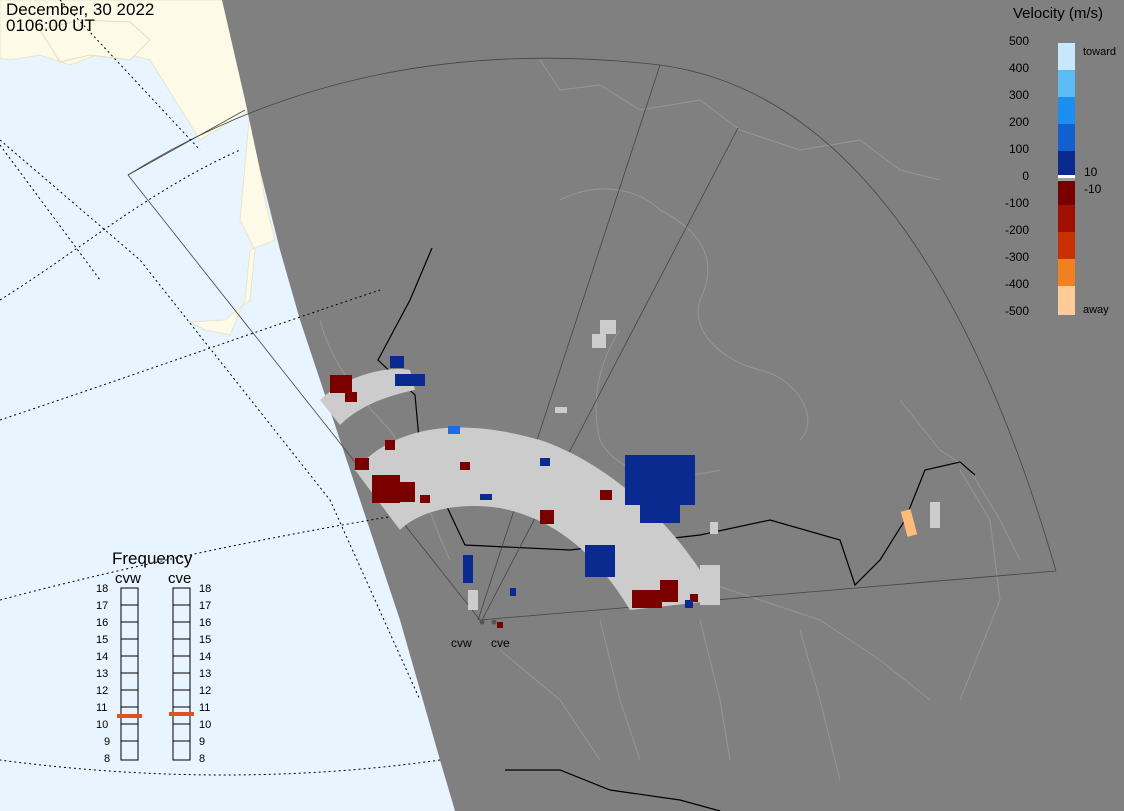 The image size is (1124, 811). I want to click on freq-tick-12-right: 12, so click(205, 691).